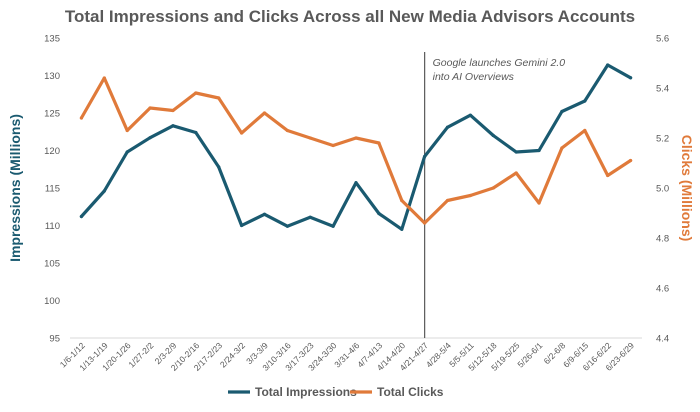 This screenshot has height=412, width=700. I want to click on right-tick-label: 5.6, so click(662, 39).